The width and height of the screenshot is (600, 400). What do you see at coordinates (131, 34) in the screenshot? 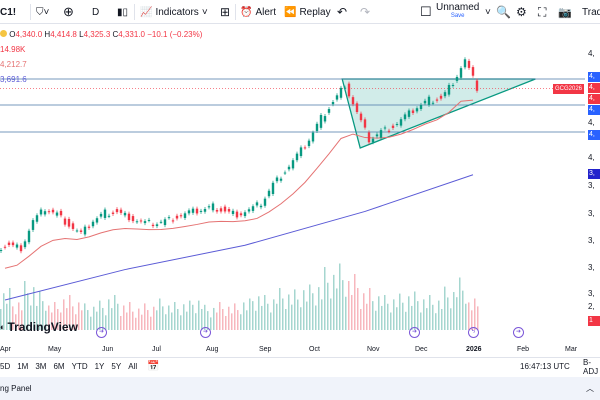
I see `close-value: 4,331.0` at bounding box center [131, 34].